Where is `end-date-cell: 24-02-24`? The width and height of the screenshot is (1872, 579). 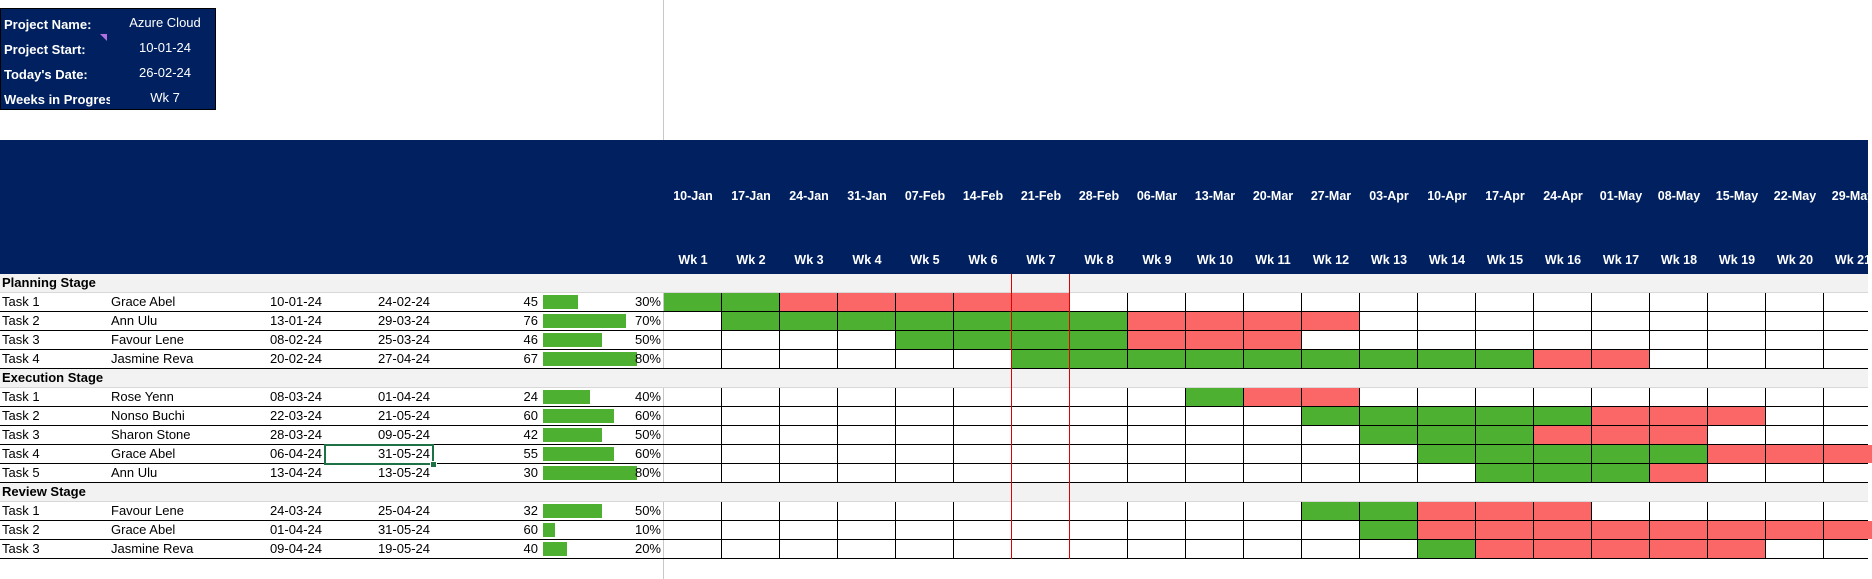 end-date-cell: 24-02-24 is located at coordinates (403, 301).